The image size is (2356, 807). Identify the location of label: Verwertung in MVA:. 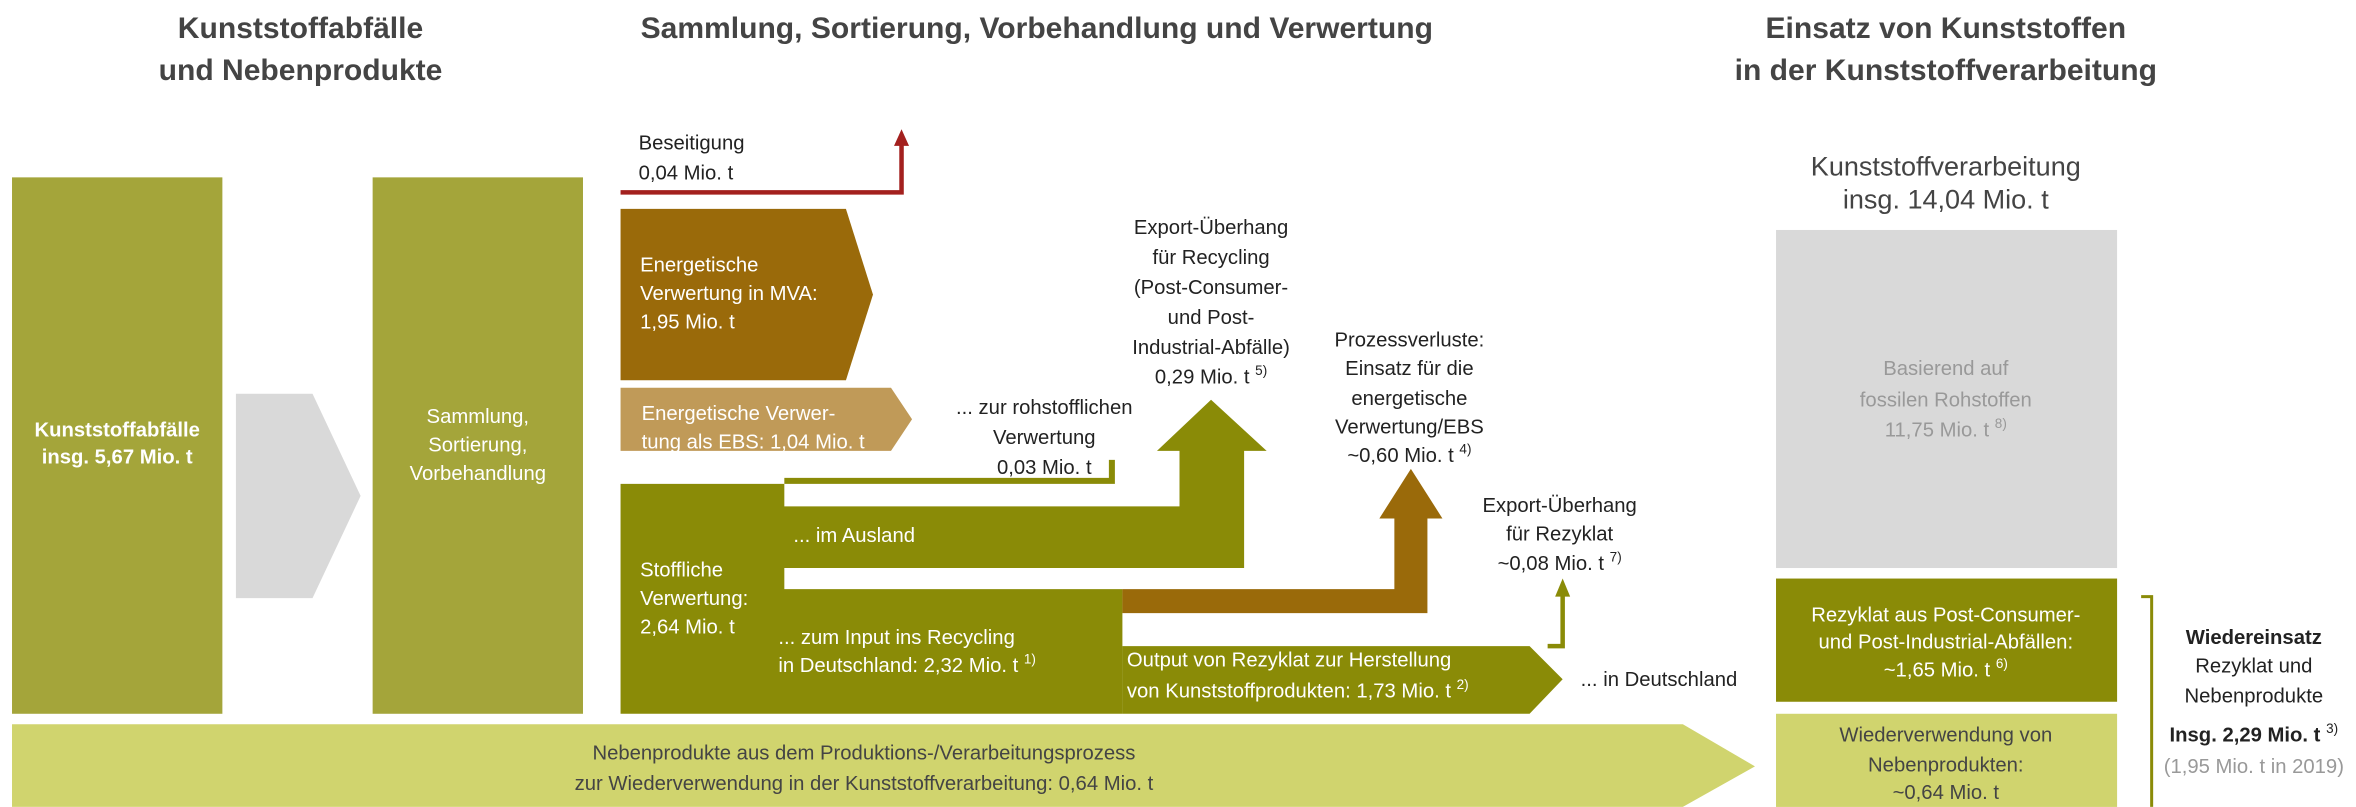
(729, 294).